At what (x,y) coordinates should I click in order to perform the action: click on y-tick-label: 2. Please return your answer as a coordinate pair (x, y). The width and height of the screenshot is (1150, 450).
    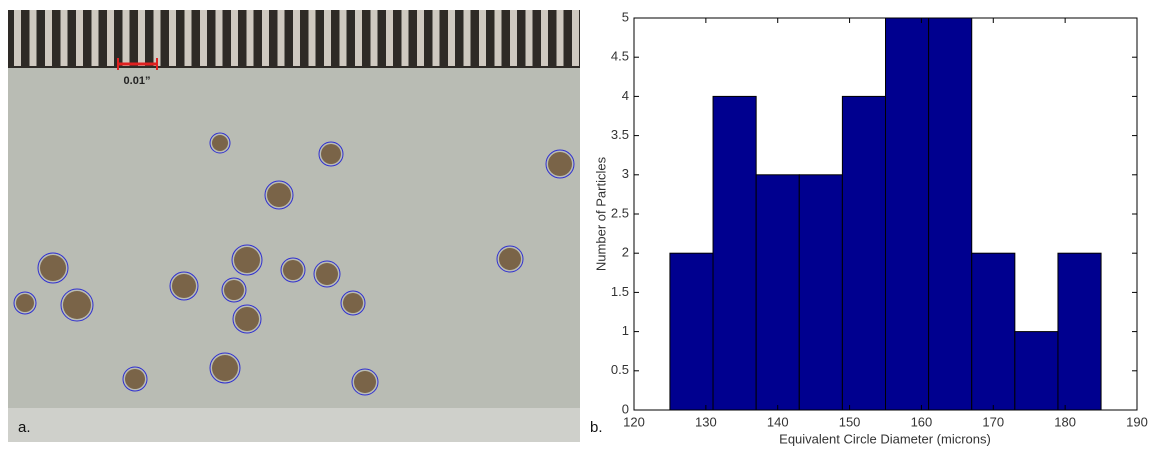
    Looking at the image, I should click on (625, 252).